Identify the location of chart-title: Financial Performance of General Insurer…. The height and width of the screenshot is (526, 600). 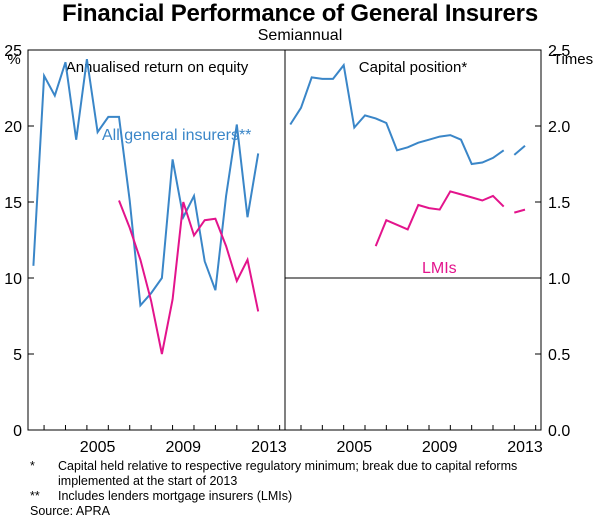
(300, 13).